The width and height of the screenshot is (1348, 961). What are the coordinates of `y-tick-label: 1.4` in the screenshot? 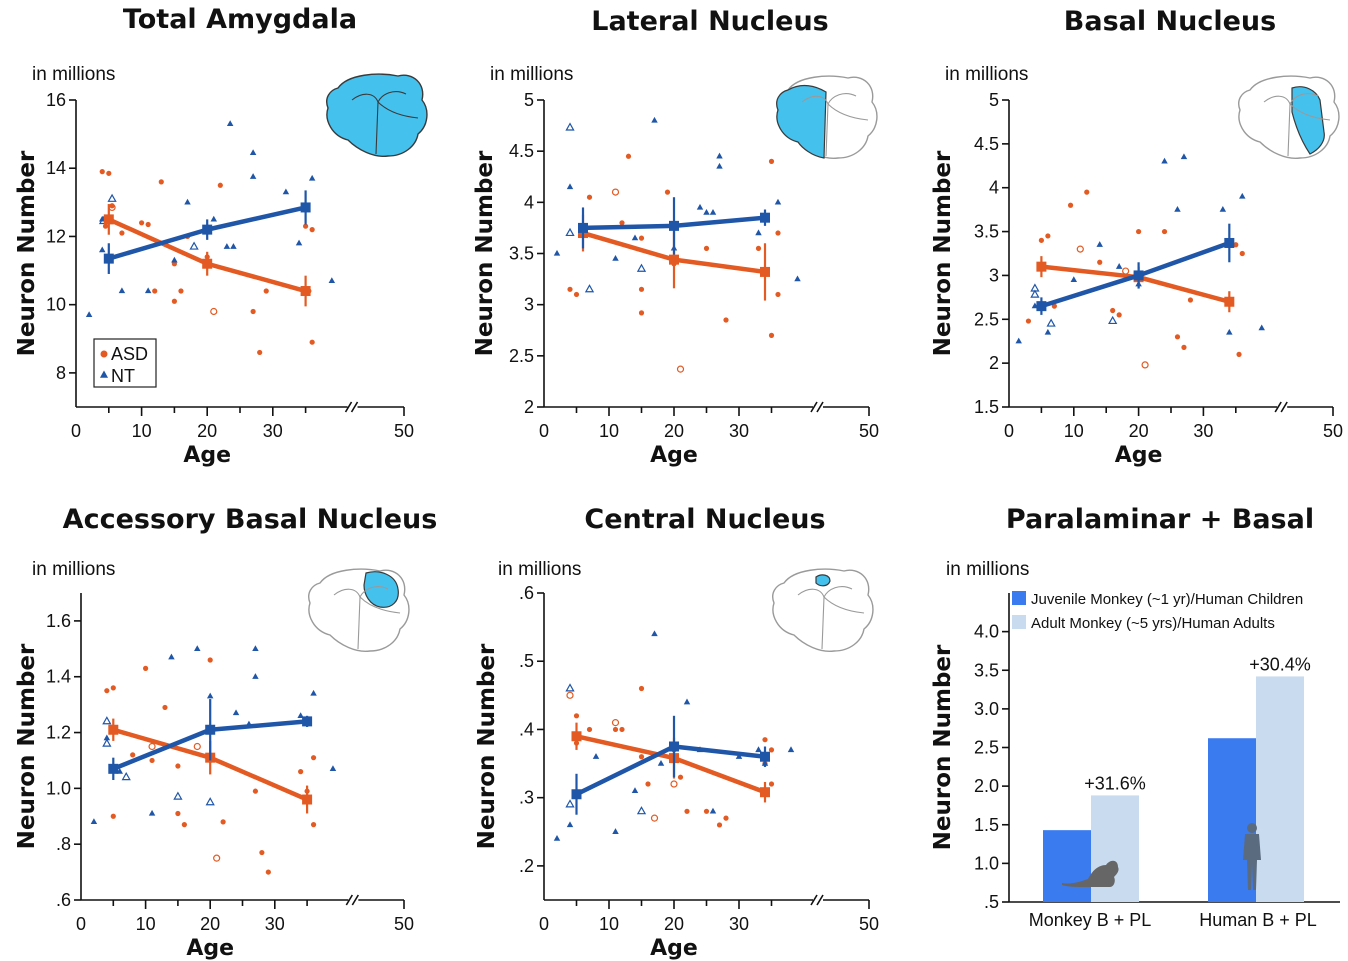 It's located at (58, 677).